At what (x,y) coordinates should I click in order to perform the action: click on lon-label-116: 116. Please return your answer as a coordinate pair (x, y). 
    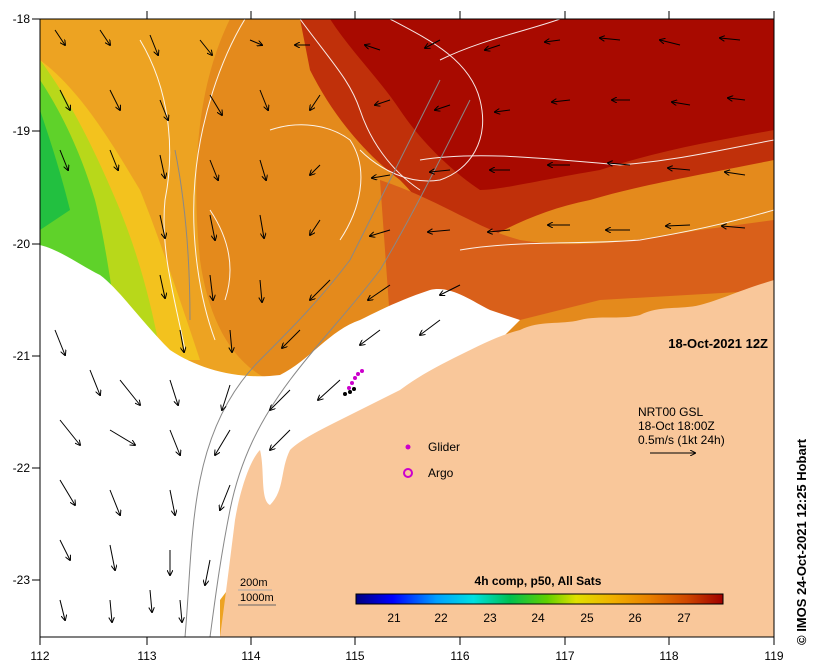
    Looking at the image, I should click on (459, 656).